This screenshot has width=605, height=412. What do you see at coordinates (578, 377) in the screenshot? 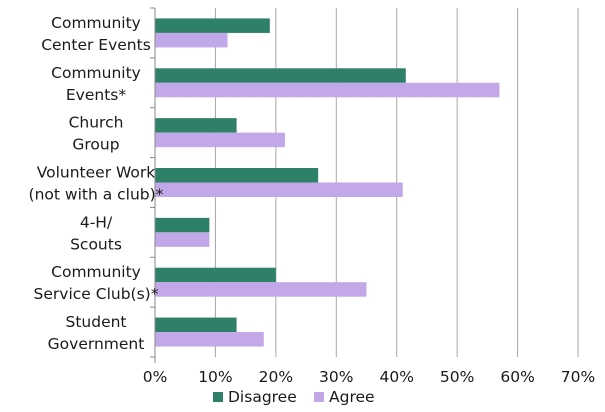
I see `x-tick-label: 70%` at bounding box center [578, 377].